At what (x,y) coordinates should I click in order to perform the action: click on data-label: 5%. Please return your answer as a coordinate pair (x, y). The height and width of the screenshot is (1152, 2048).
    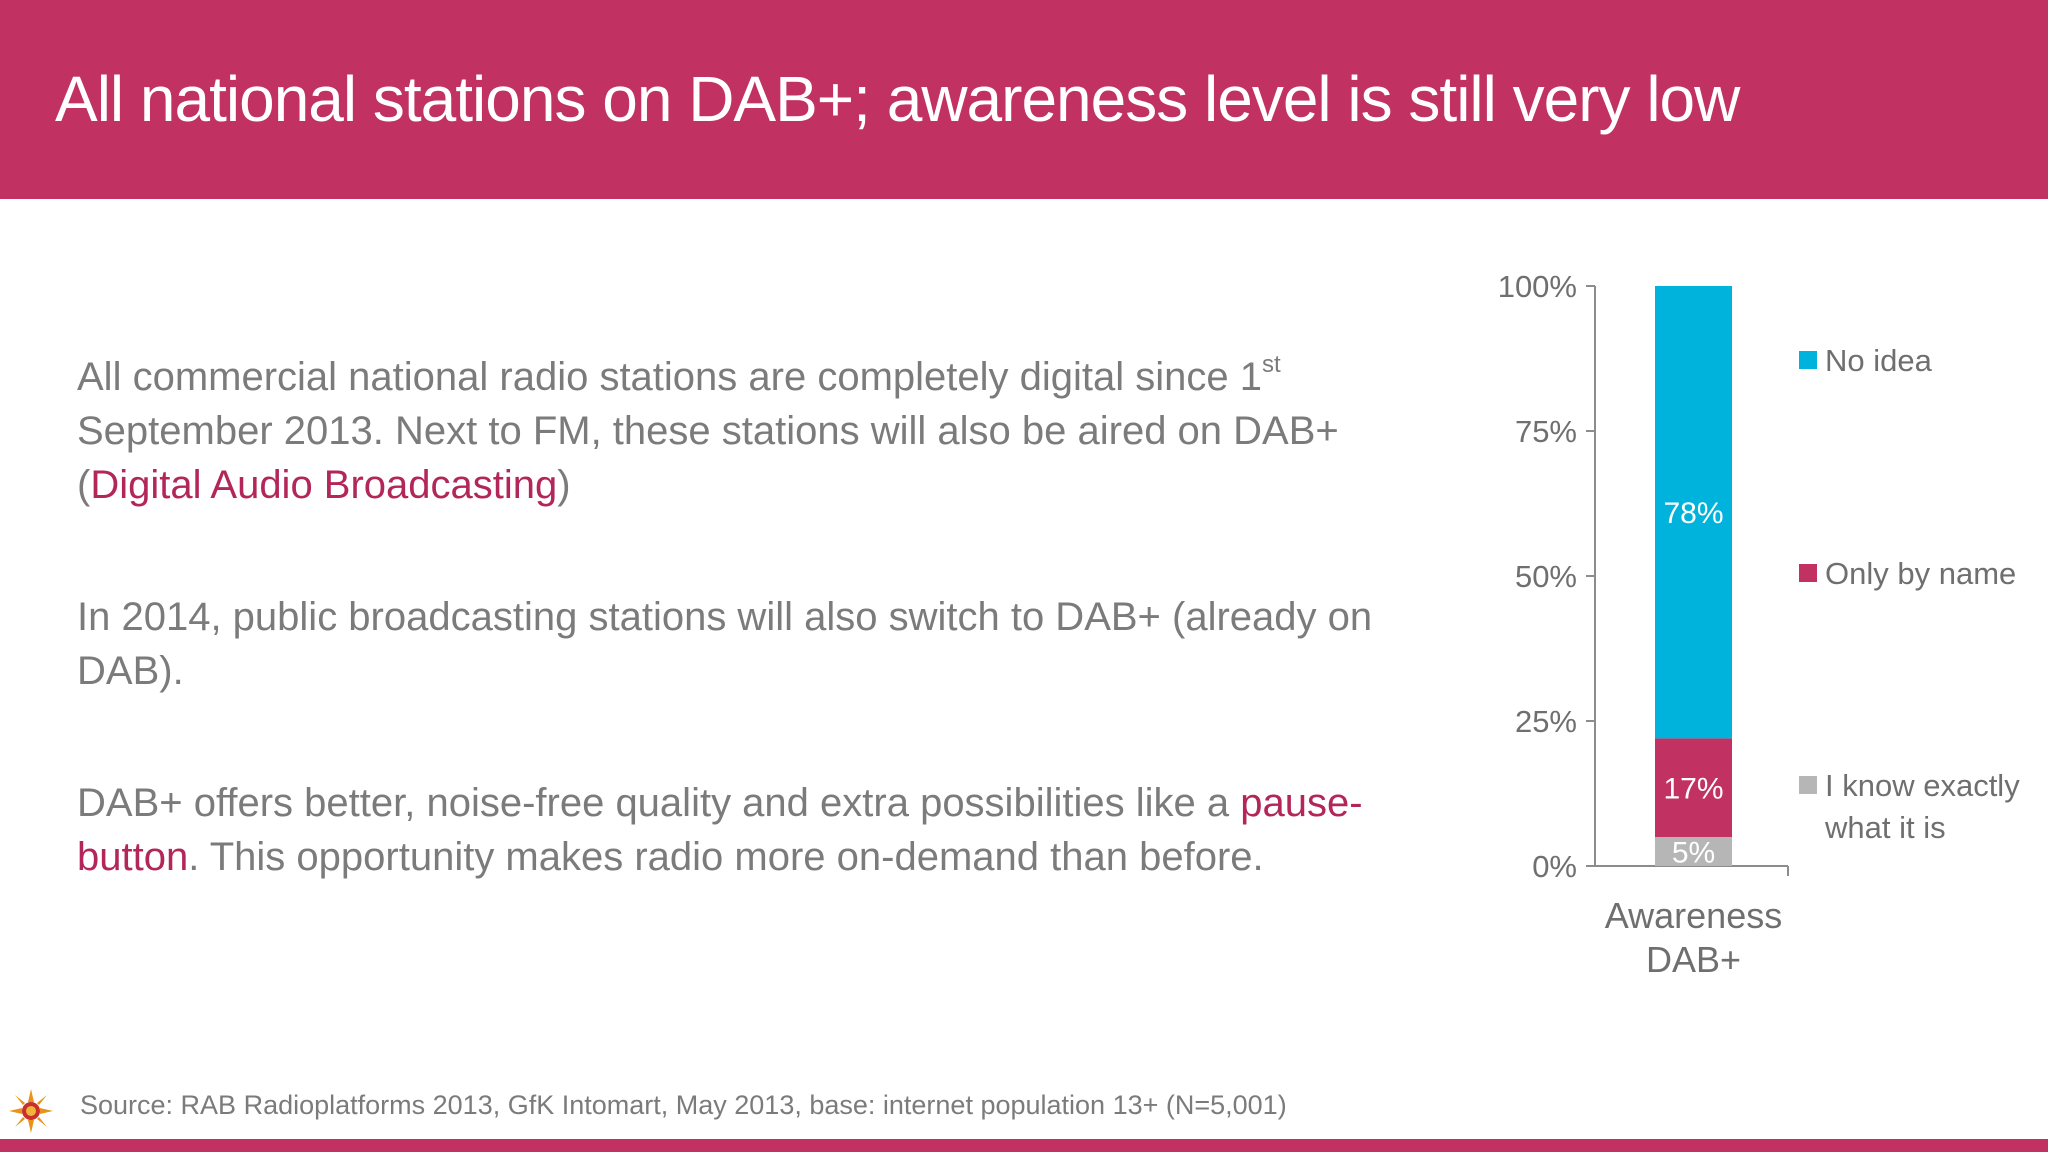
    Looking at the image, I should click on (1693, 853).